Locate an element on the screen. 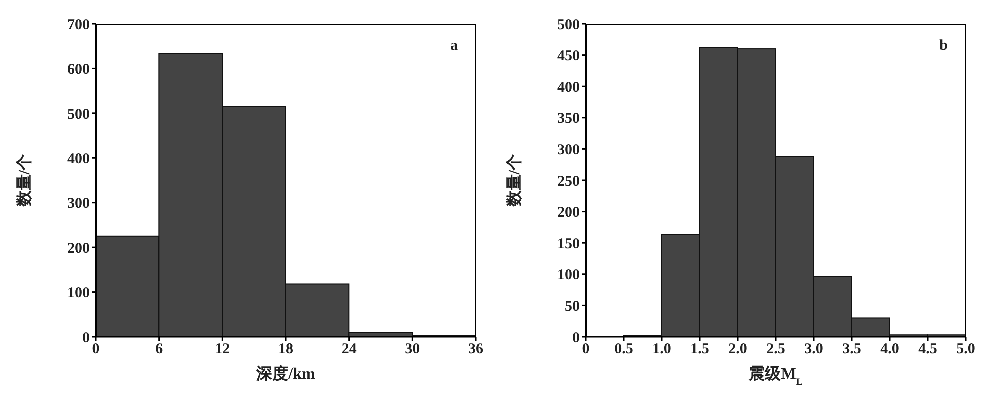 Image resolution: width=1000 pixels, height=399 pixels. y-tick-label: 700 is located at coordinates (79, 25).